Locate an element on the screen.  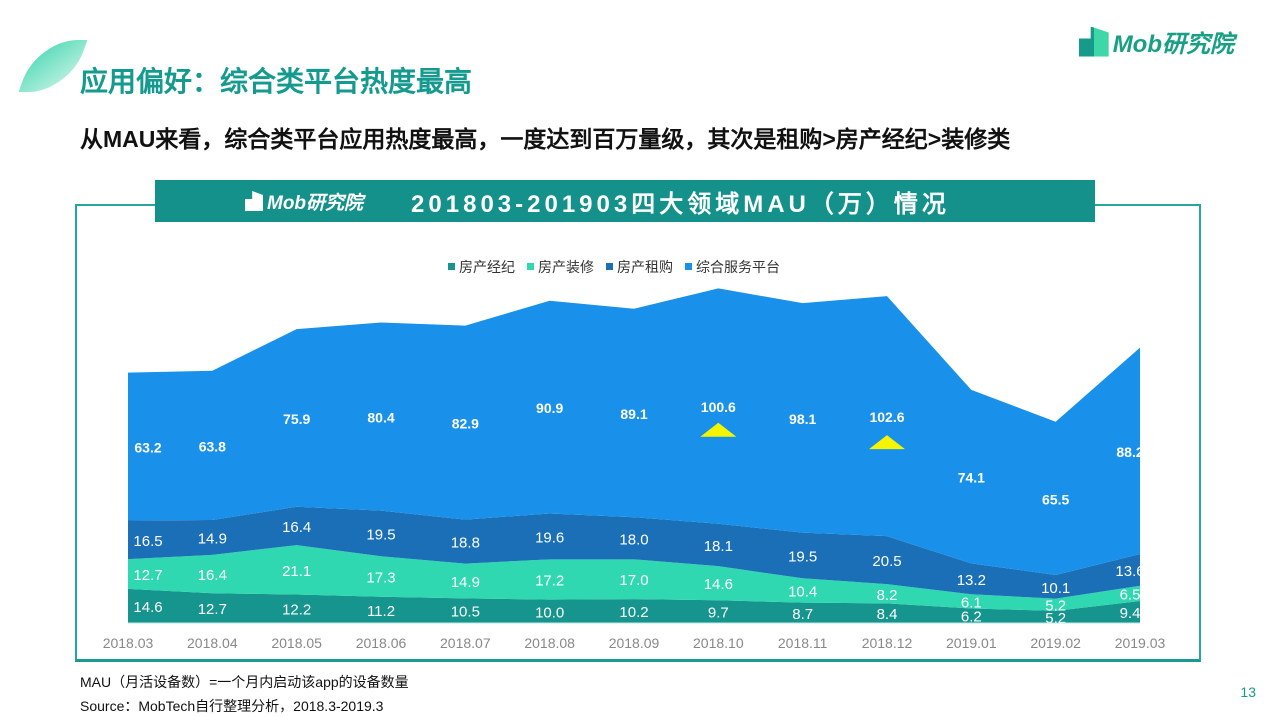
banner-logo-text: Mob研究院 is located at coordinates (315, 203).